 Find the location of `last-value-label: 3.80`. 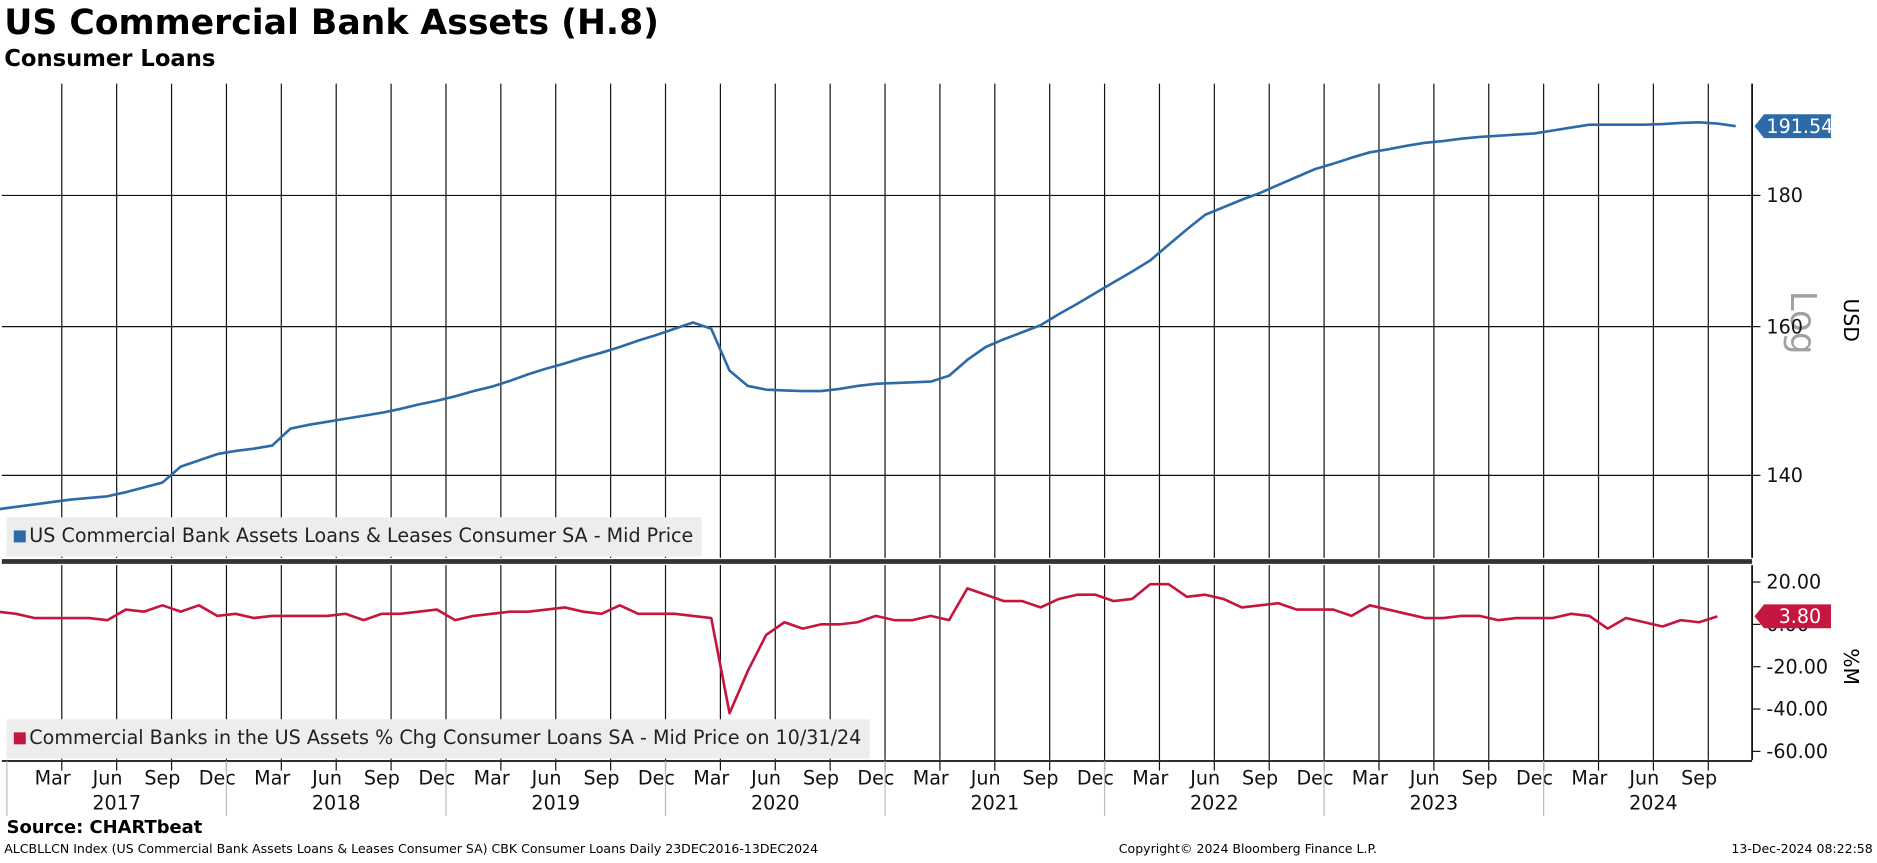

last-value-label: 3.80 is located at coordinates (1800, 616).